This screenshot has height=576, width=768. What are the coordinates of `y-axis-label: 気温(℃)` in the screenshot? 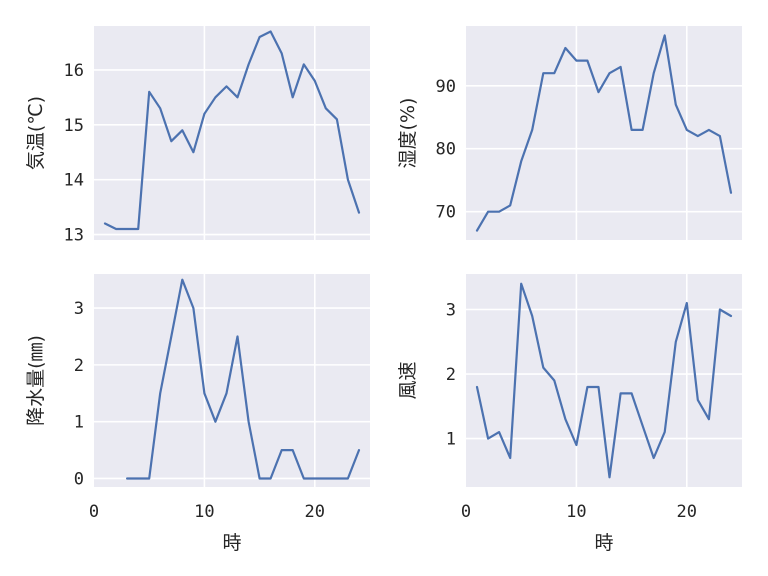 It's located at (36, 133).